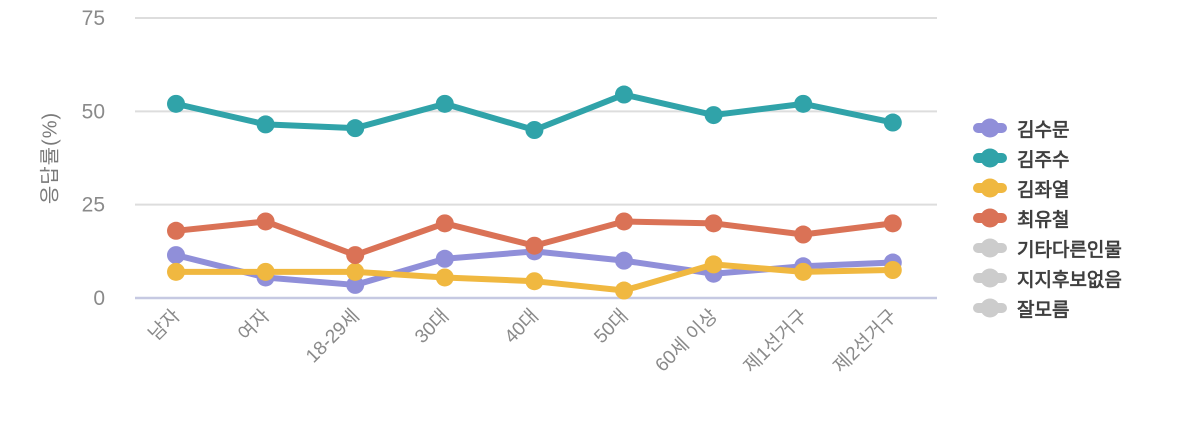 This screenshot has height=440, width=1200. Describe the element at coordinates (93, 18) in the screenshot. I see `y-tick-label: 75` at that location.